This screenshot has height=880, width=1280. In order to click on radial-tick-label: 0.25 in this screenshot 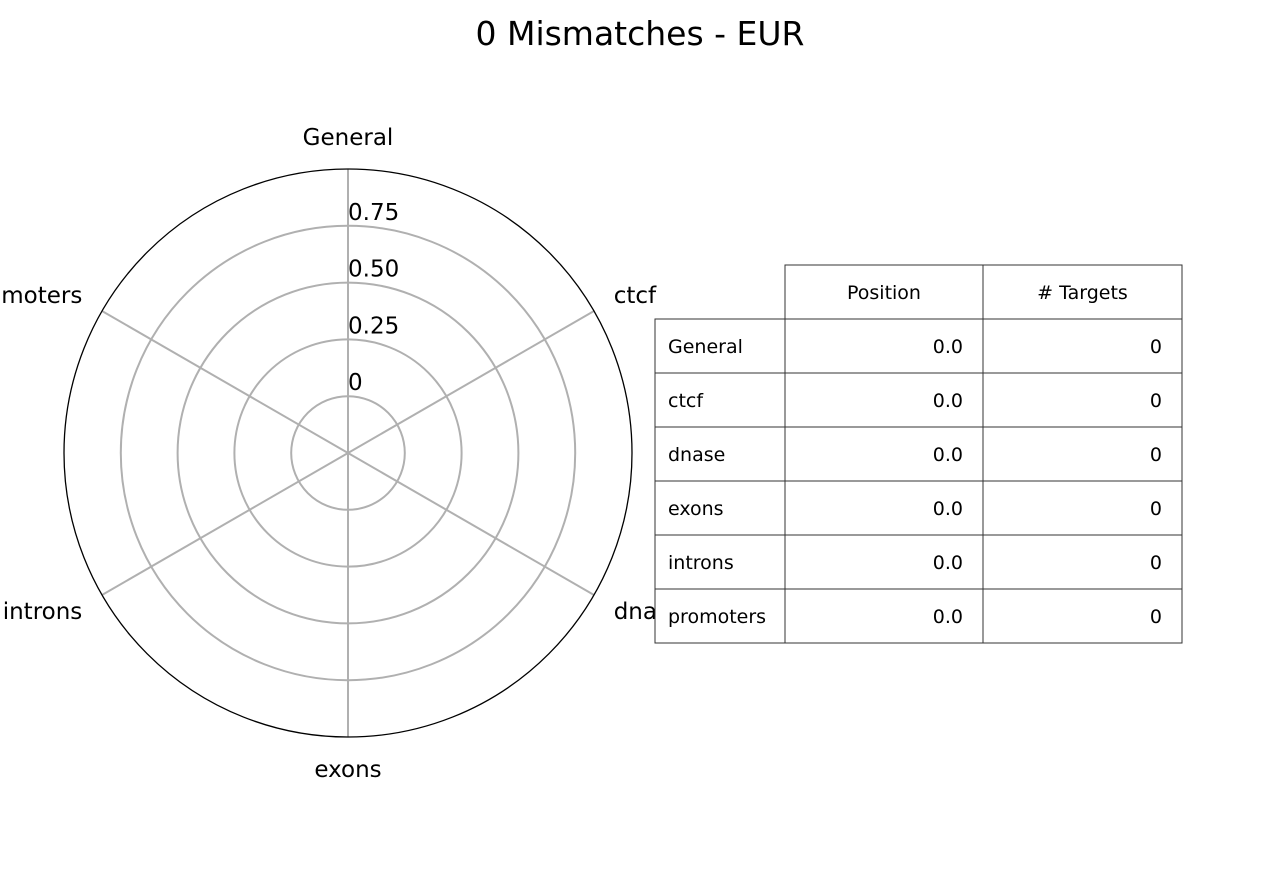, I will do `click(373, 326)`.